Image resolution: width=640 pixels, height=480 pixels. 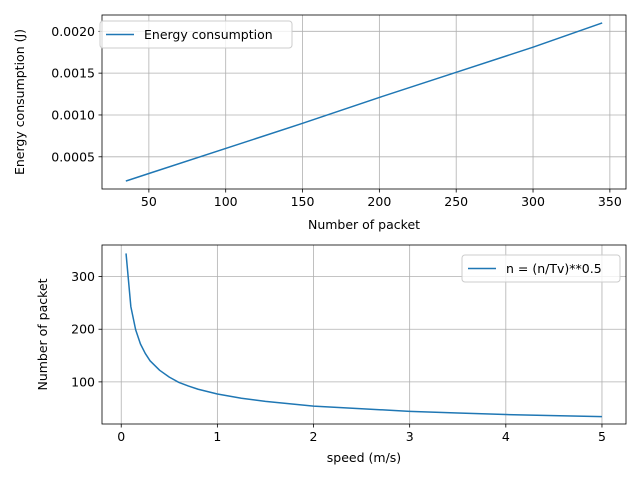 I want to click on x-axis-label: speed (m/s), so click(x=364, y=457).